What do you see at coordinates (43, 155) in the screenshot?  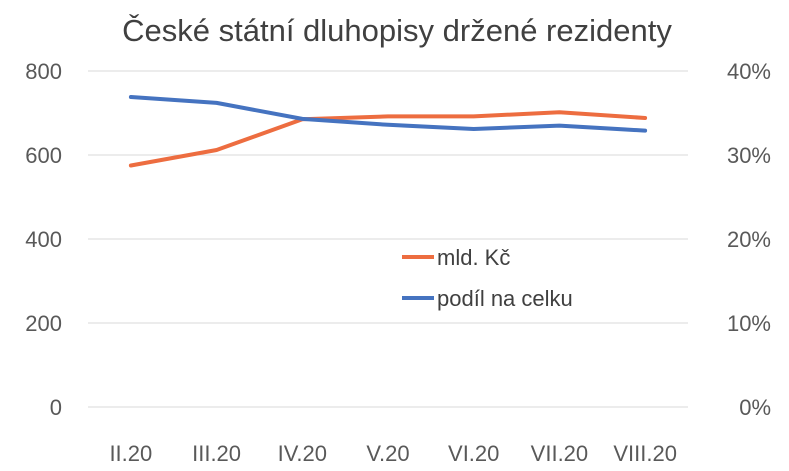 I see `y-left-tick-label: 600` at bounding box center [43, 155].